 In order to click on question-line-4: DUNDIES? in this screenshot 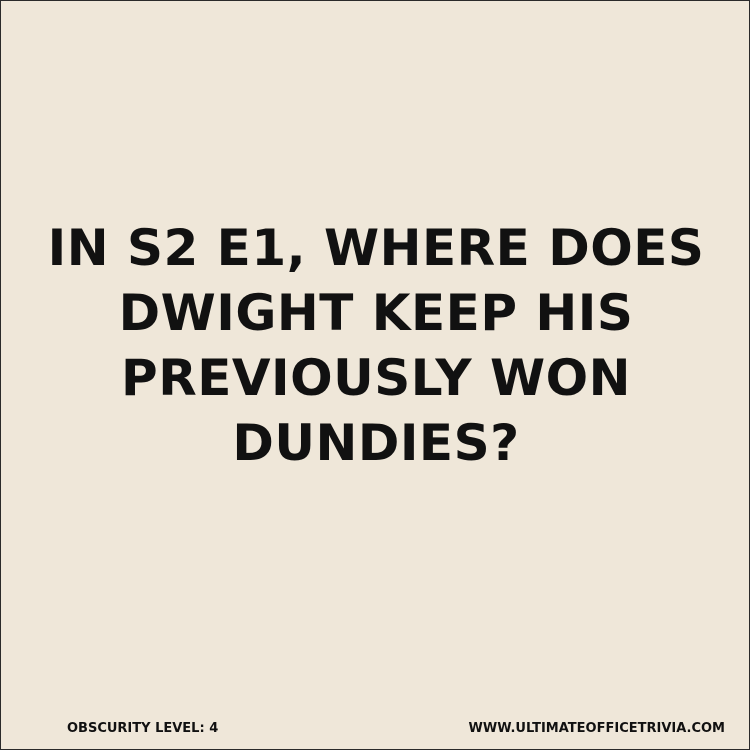, I will do `click(376, 443)`.